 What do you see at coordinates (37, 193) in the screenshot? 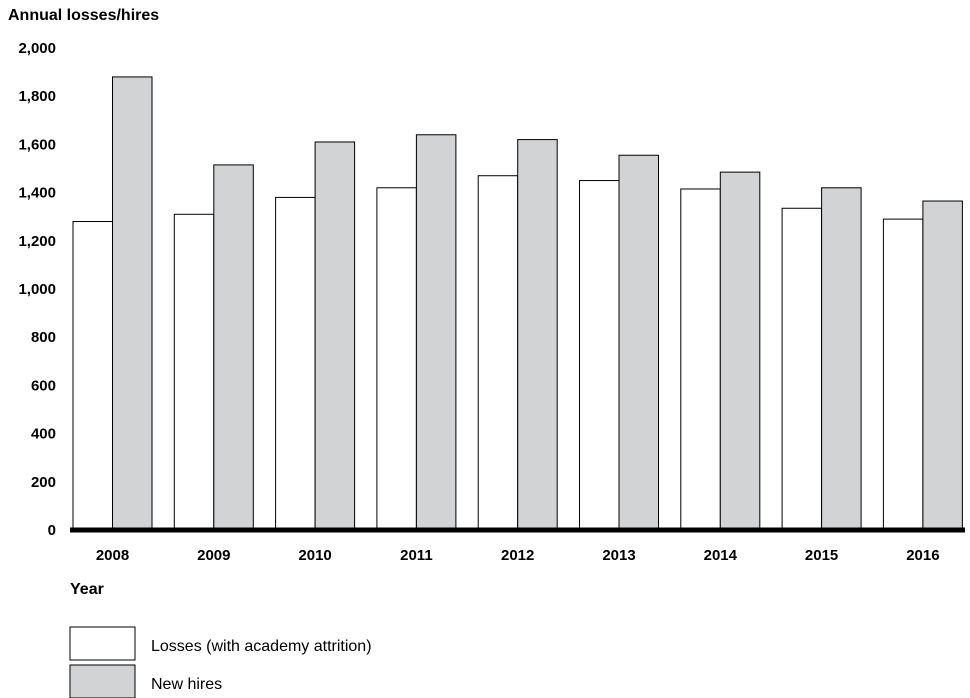
I see `y-tick-label: 1,400` at bounding box center [37, 193].